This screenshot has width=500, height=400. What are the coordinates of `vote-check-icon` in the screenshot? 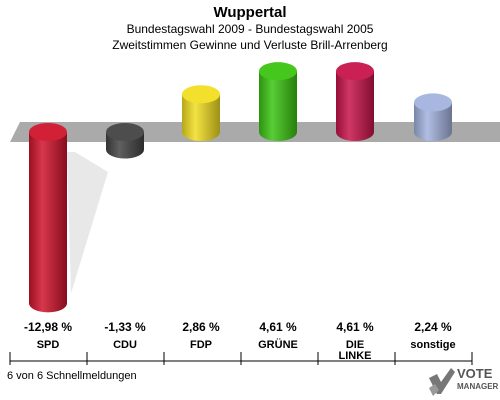 It's located at (442, 382).